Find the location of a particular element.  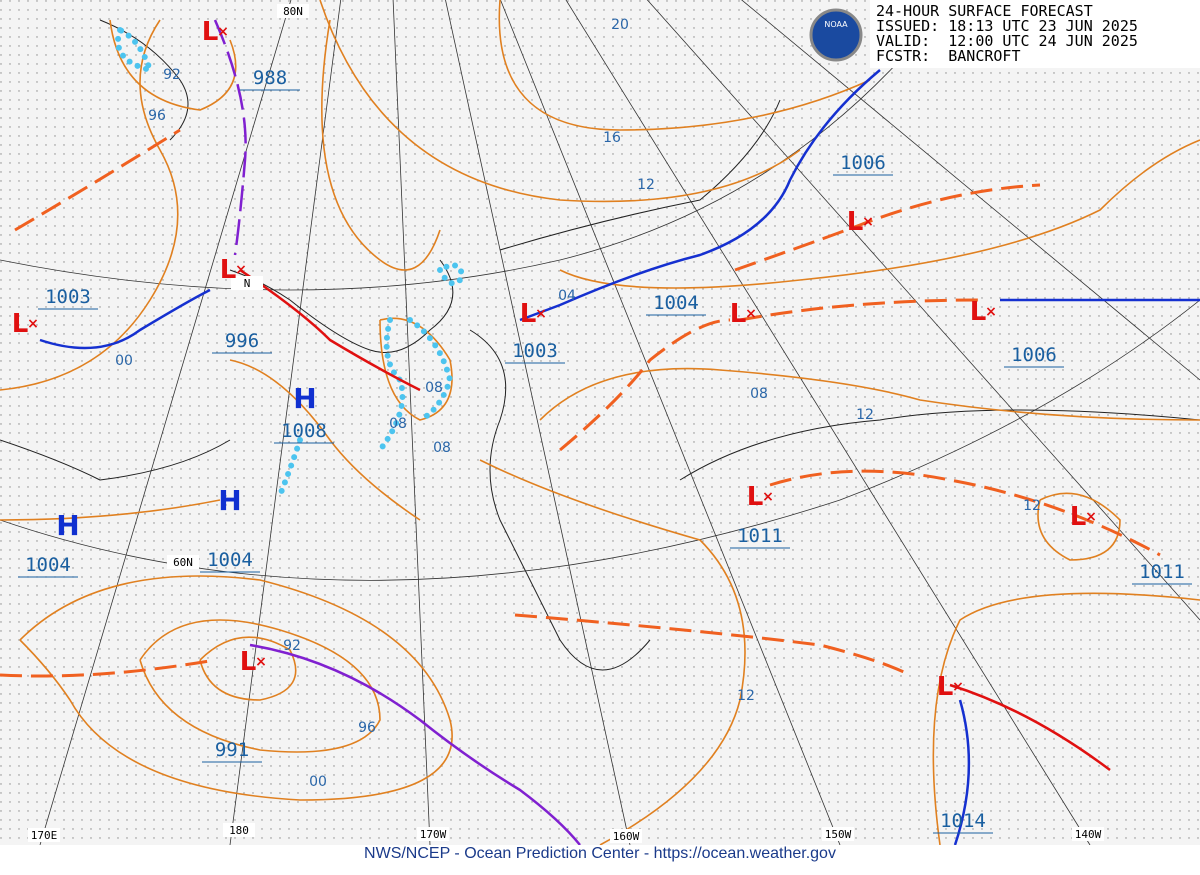

pressure-label: 1008 is located at coordinates (304, 431).